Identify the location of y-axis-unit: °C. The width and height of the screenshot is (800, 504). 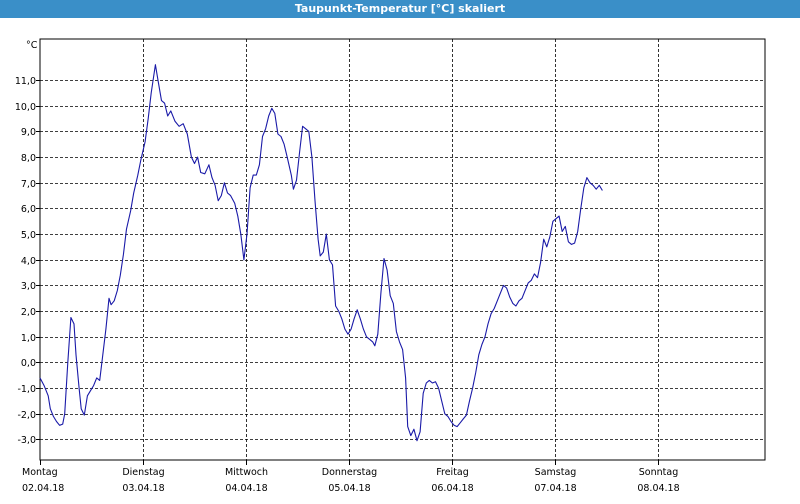
(32, 45).